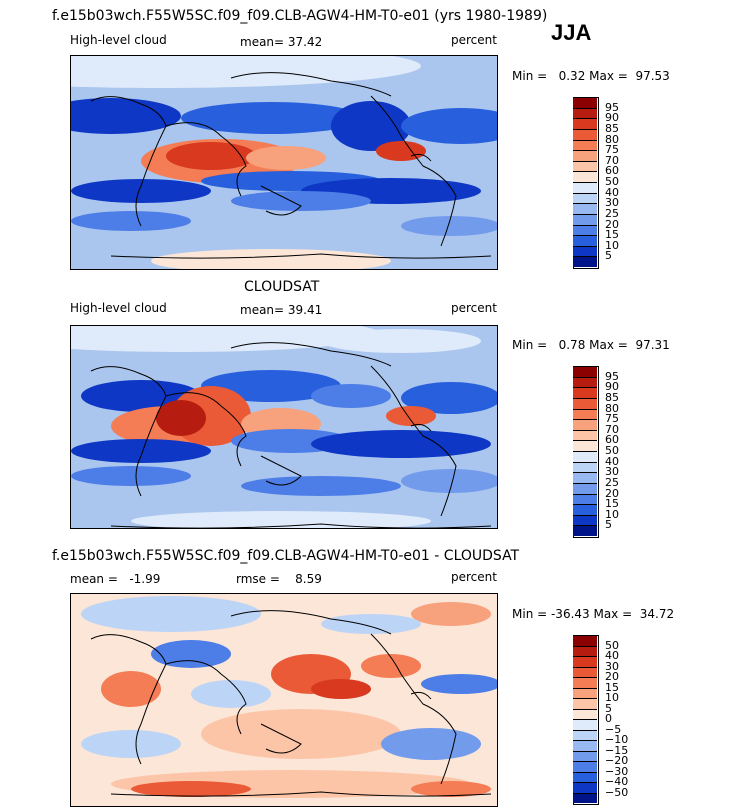 The image size is (733, 812). I want to click on panel3-minmax-label: Min = -36.43 Max = 34.72, so click(593, 614).